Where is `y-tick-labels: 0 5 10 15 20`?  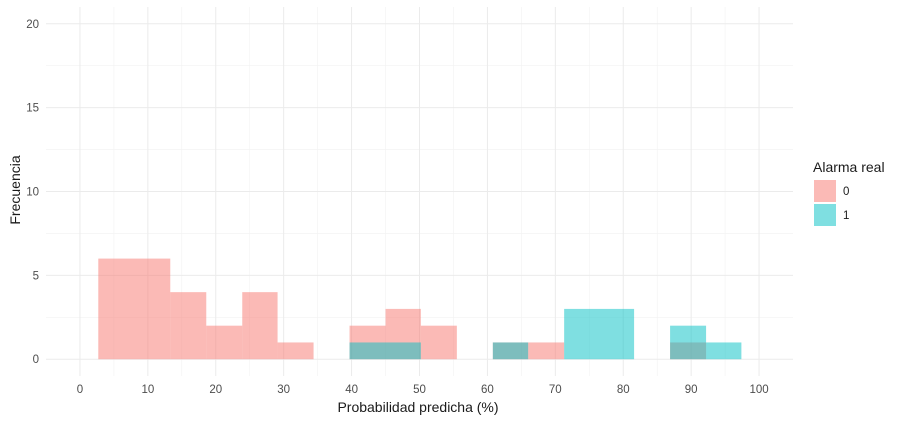 y-tick-labels: 0 5 10 15 20 is located at coordinates (32, 192).